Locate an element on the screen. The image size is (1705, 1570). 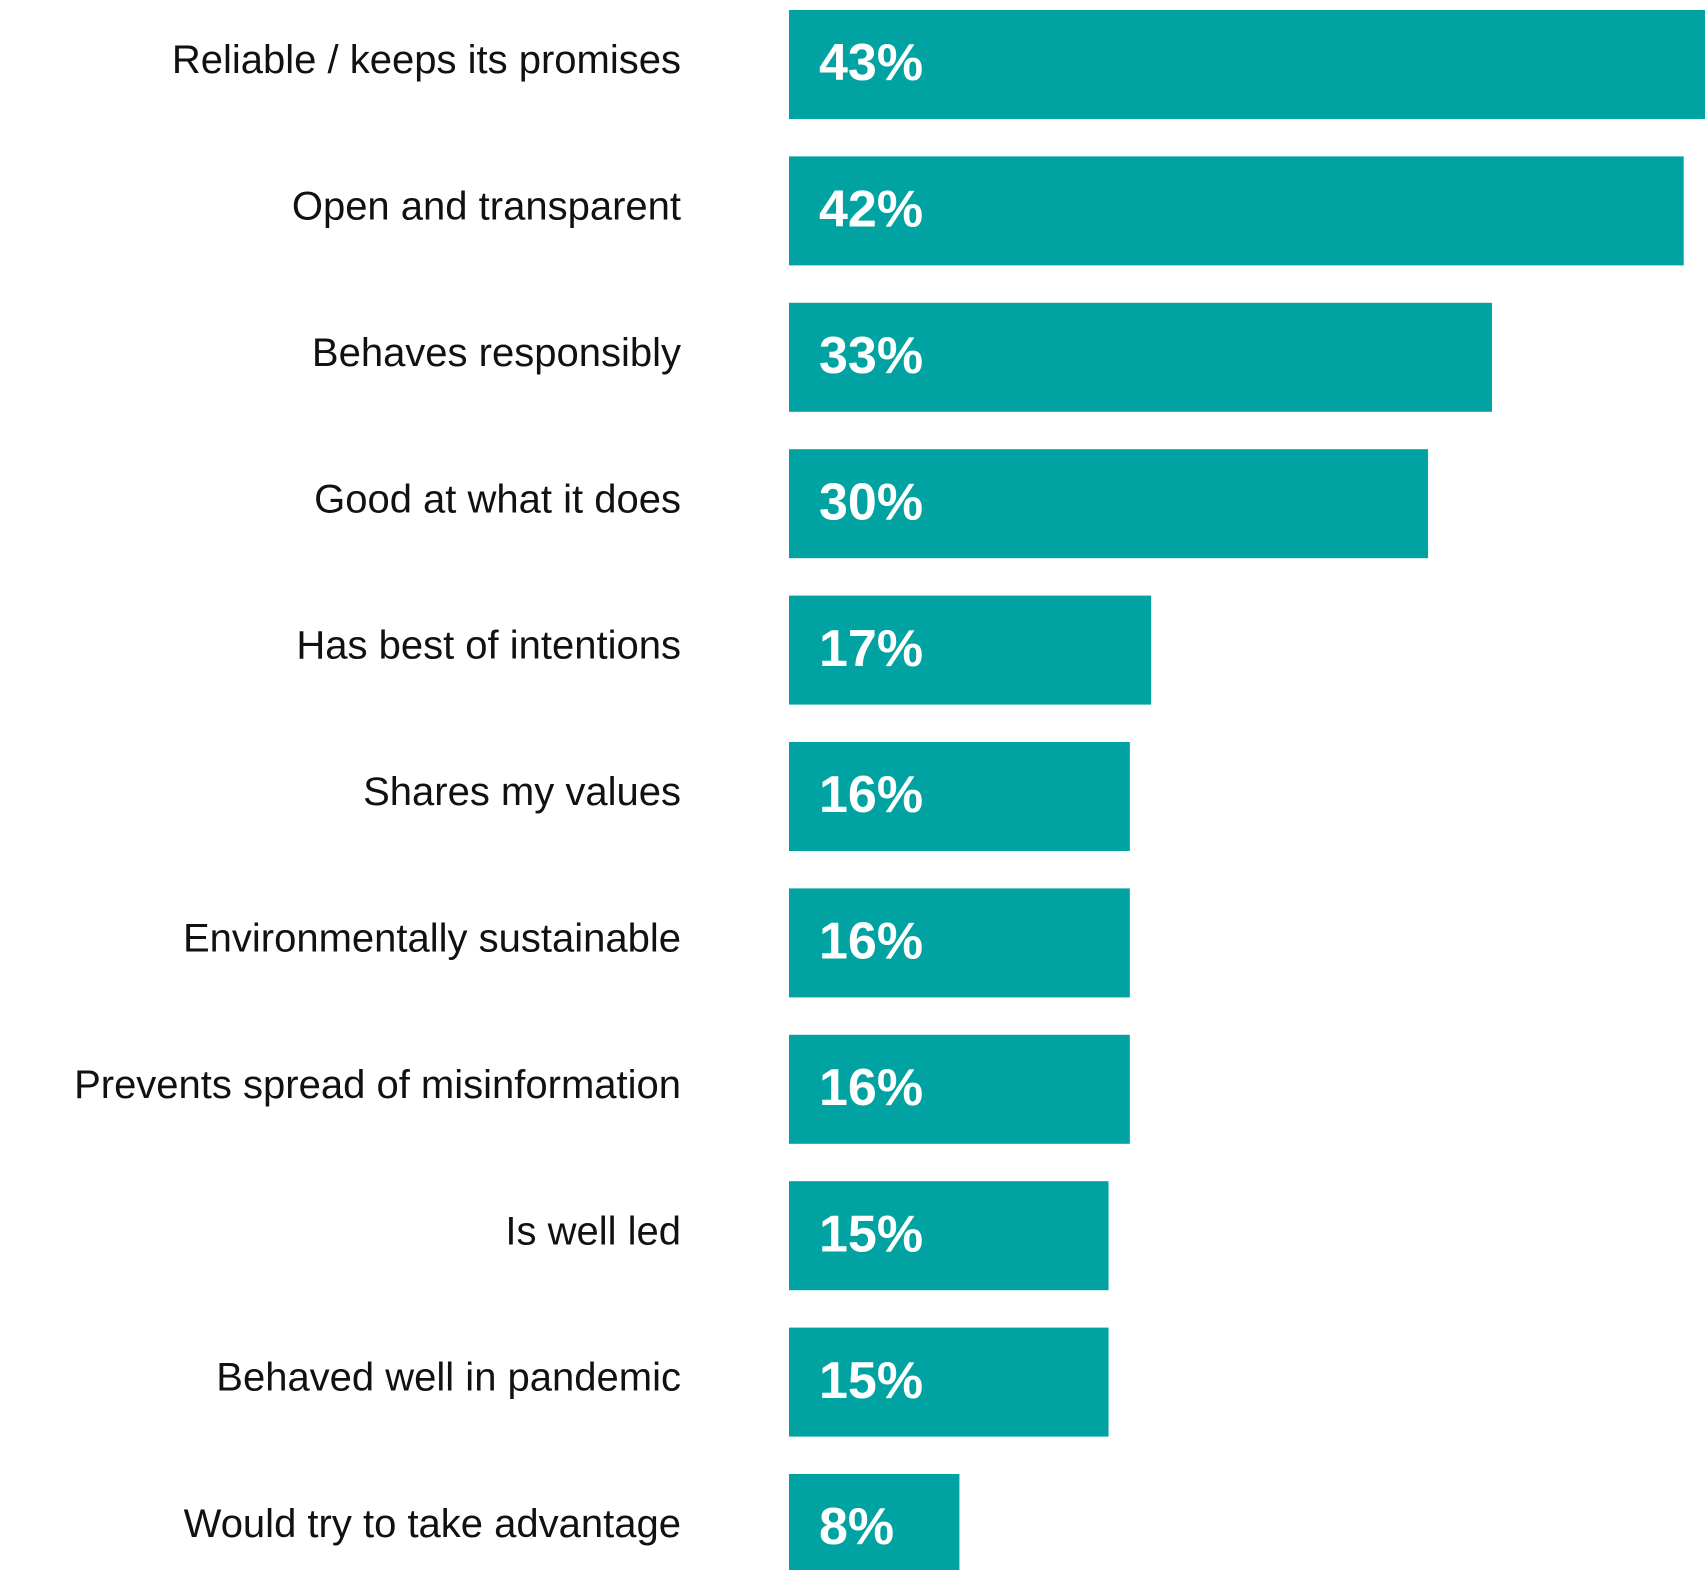
category-label: Good at what it does is located at coordinates (497, 499).